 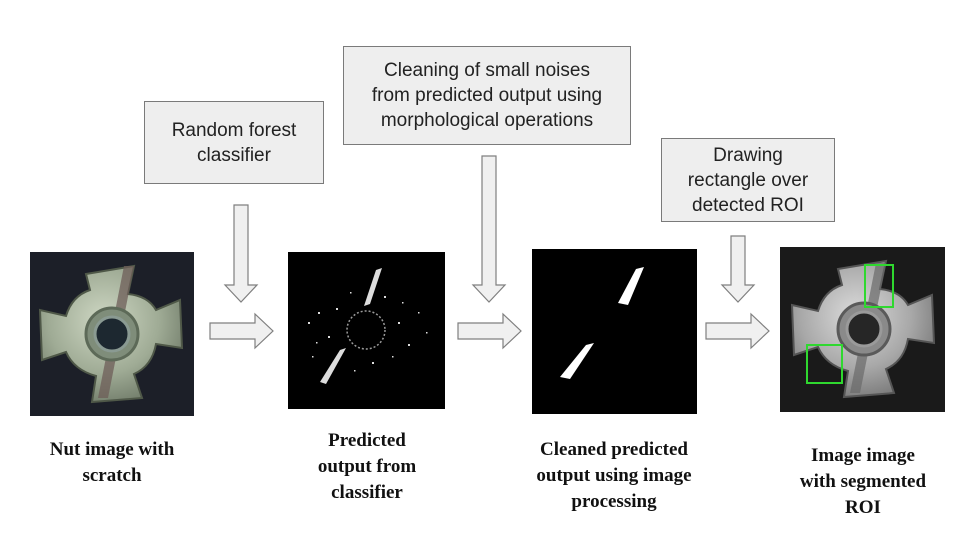 I want to click on predicted-caption-line-2: output from, so click(x=367, y=466).